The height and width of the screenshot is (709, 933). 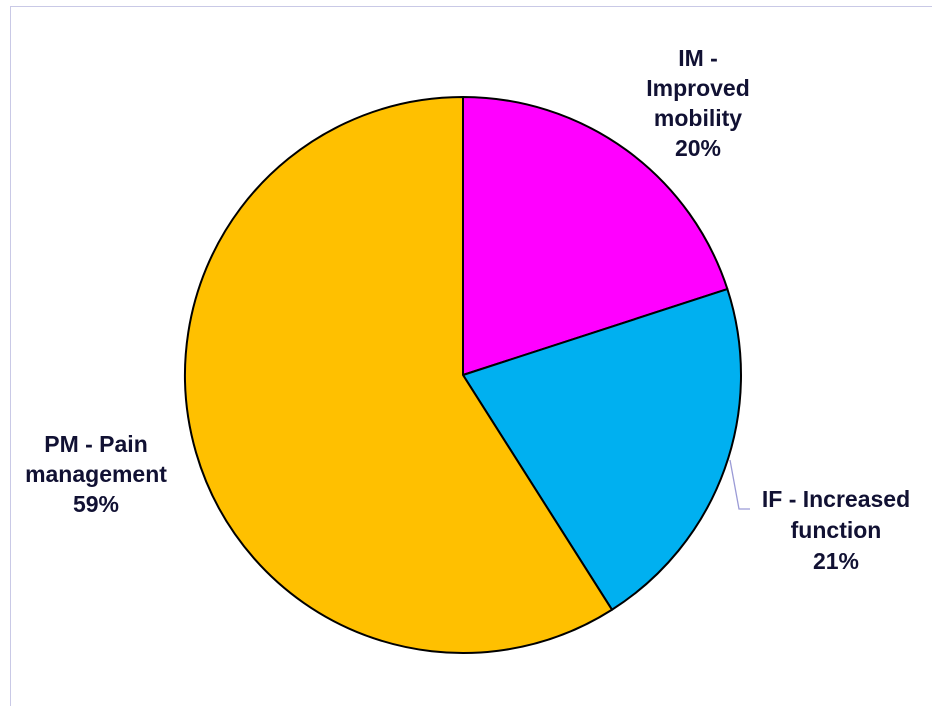 I want to click on slice-label-pm: PM - Pain management 59%, so click(x=96, y=474).